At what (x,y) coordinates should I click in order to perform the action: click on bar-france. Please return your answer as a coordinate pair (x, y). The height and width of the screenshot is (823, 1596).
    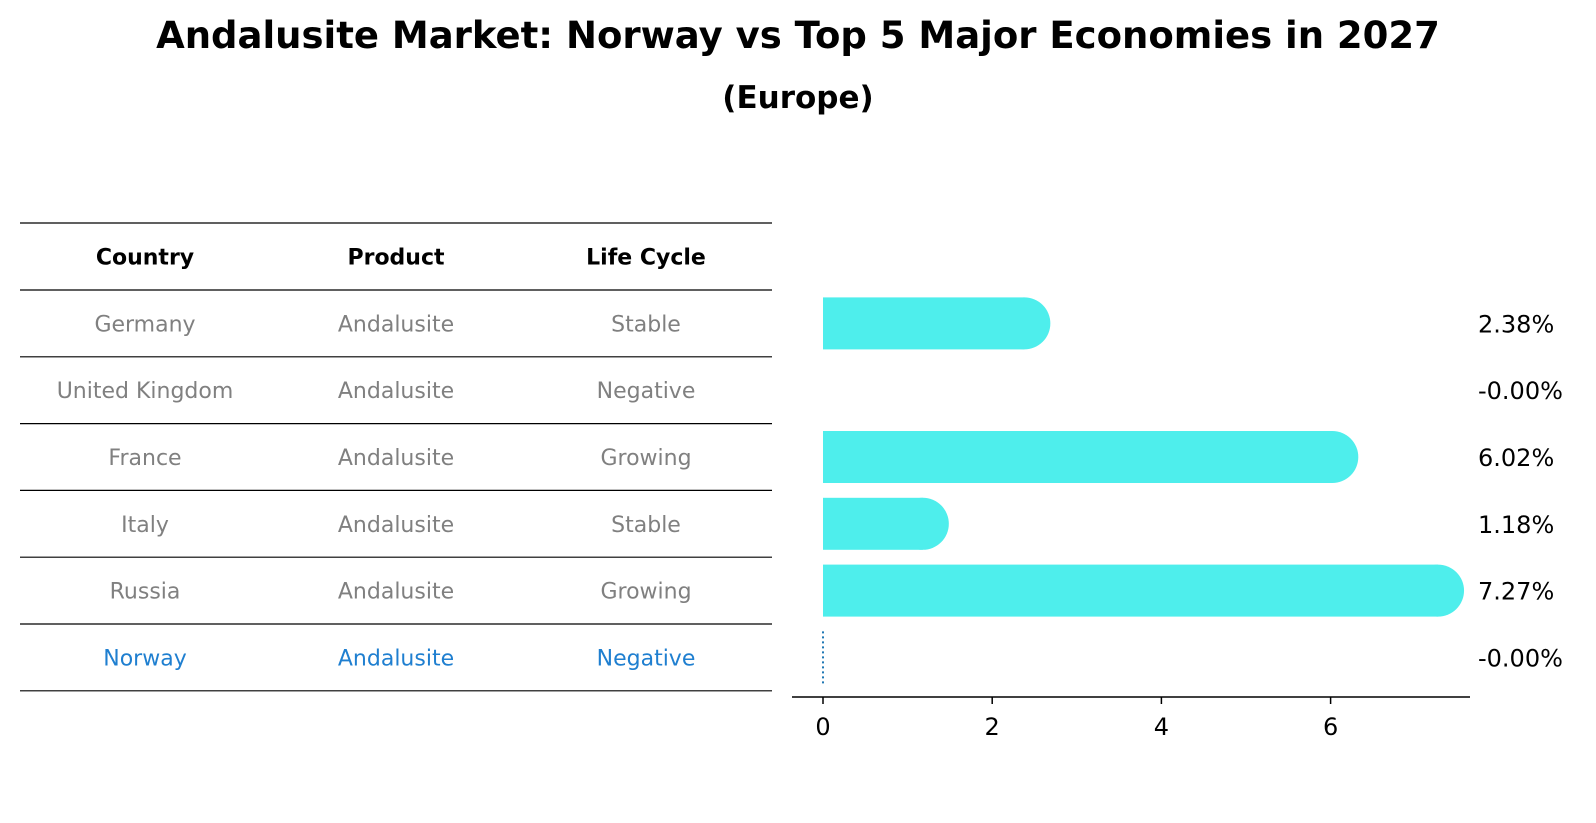
    Looking at the image, I should click on (1078, 457).